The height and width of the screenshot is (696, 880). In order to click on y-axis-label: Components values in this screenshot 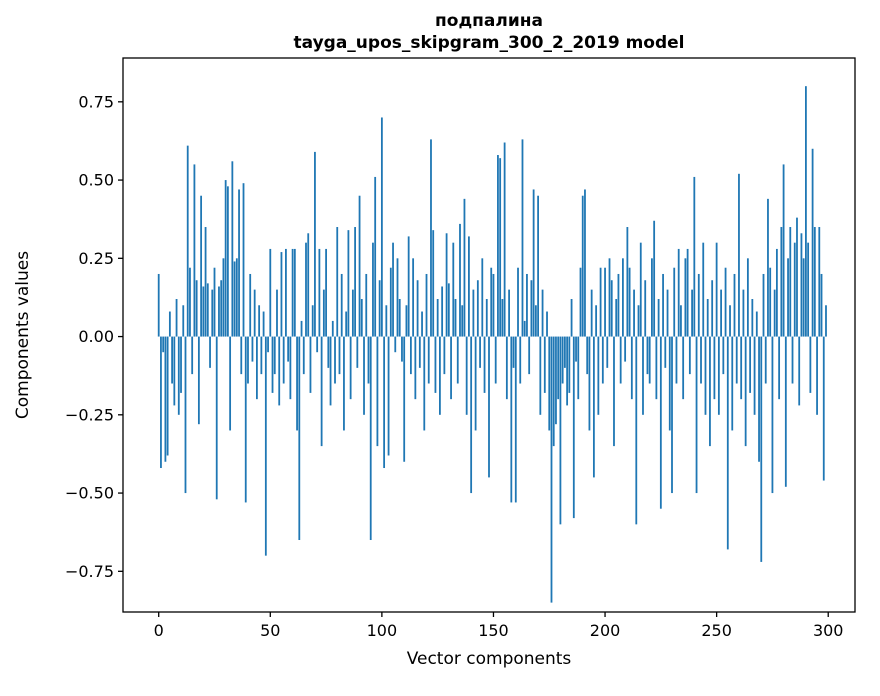, I will do `click(23, 335)`.